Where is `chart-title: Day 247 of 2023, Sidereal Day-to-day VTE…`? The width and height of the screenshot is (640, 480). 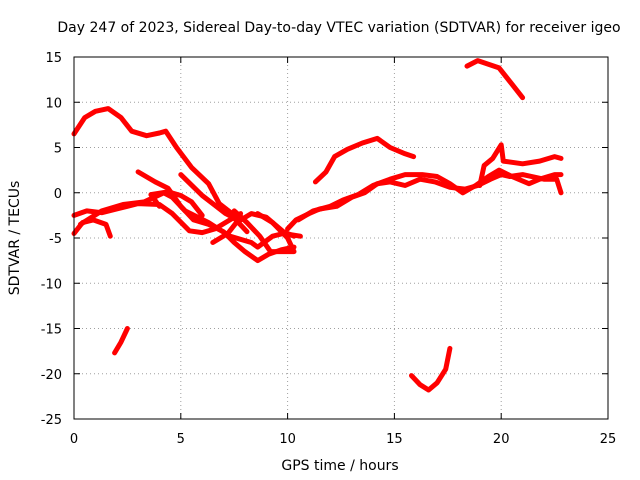 chart-title: Day 247 of 2023, Sidereal Day-to-day VTE… is located at coordinates (338, 28).